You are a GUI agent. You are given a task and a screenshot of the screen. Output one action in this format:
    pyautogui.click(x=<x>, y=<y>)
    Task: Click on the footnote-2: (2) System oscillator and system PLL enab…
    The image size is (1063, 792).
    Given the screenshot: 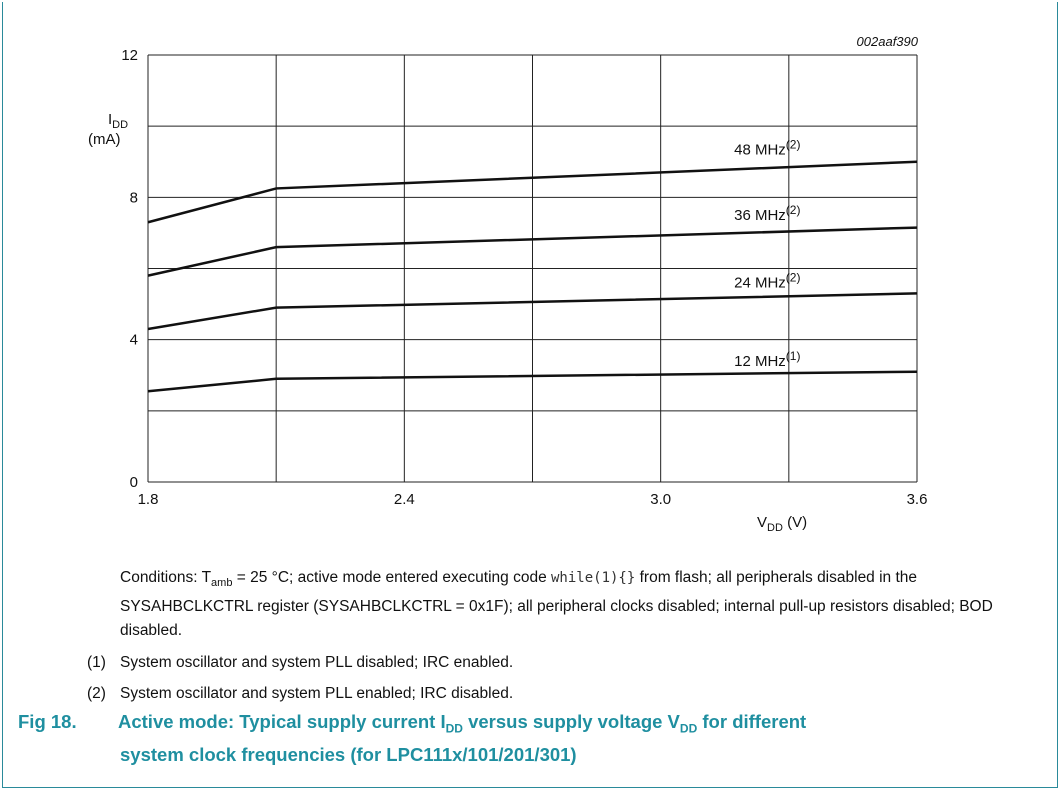 What is the action you would take?
    pyautogui.click(x=300, y=693)
    